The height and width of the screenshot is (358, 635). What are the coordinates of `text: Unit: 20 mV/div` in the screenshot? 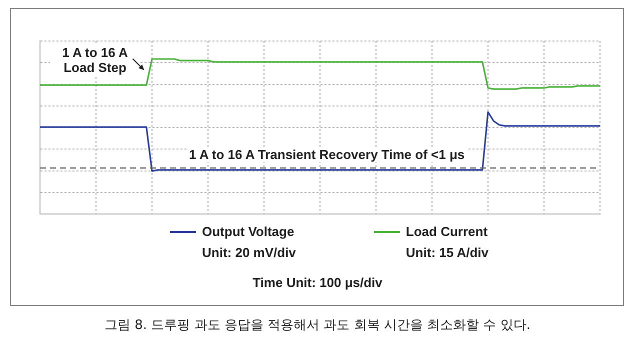 It's located at (249, 252).